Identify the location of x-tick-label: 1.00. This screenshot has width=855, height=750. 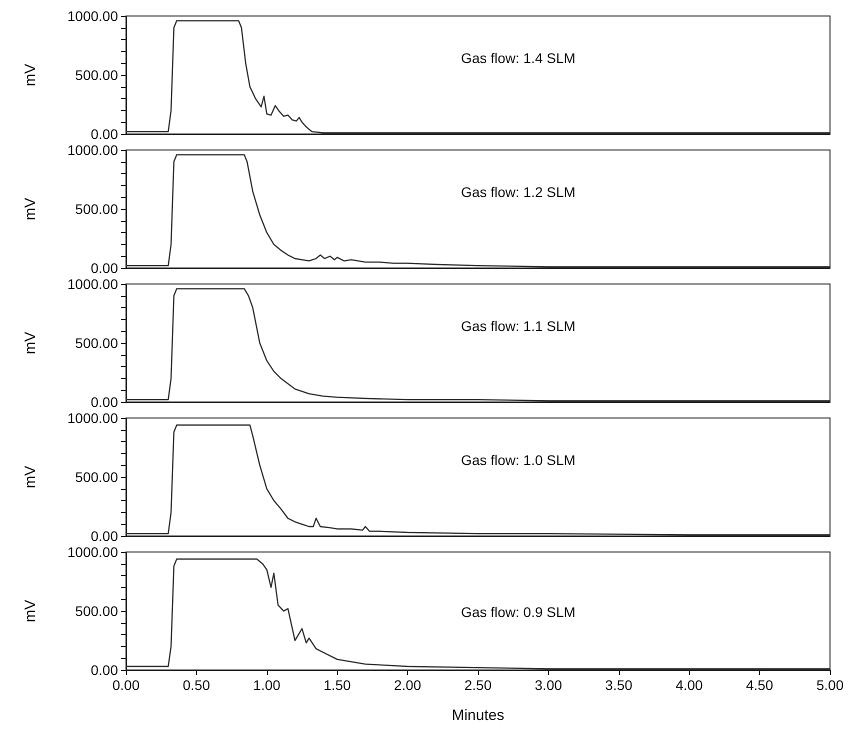
(267, 685).